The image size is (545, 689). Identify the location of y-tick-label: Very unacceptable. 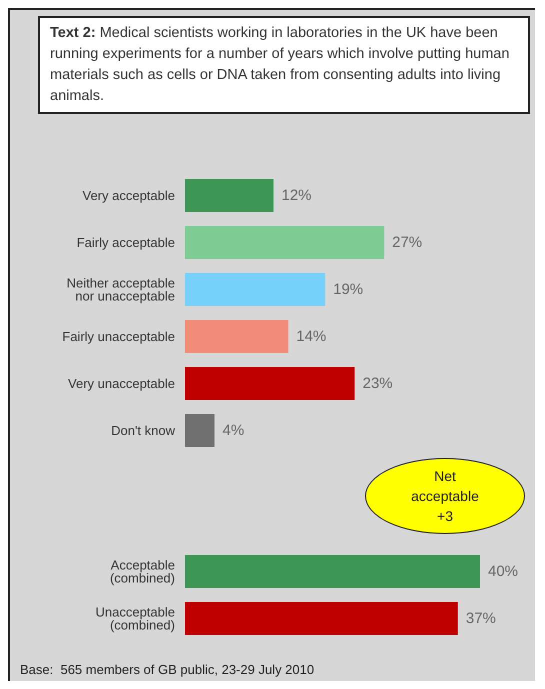
(121, 383).